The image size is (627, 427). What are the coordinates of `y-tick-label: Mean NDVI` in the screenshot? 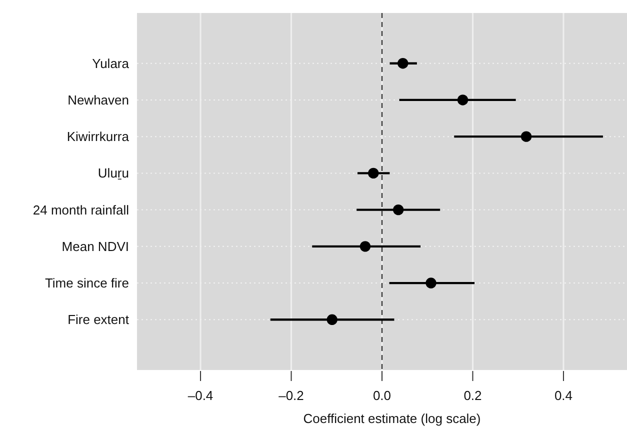 It's located at (95, 246).